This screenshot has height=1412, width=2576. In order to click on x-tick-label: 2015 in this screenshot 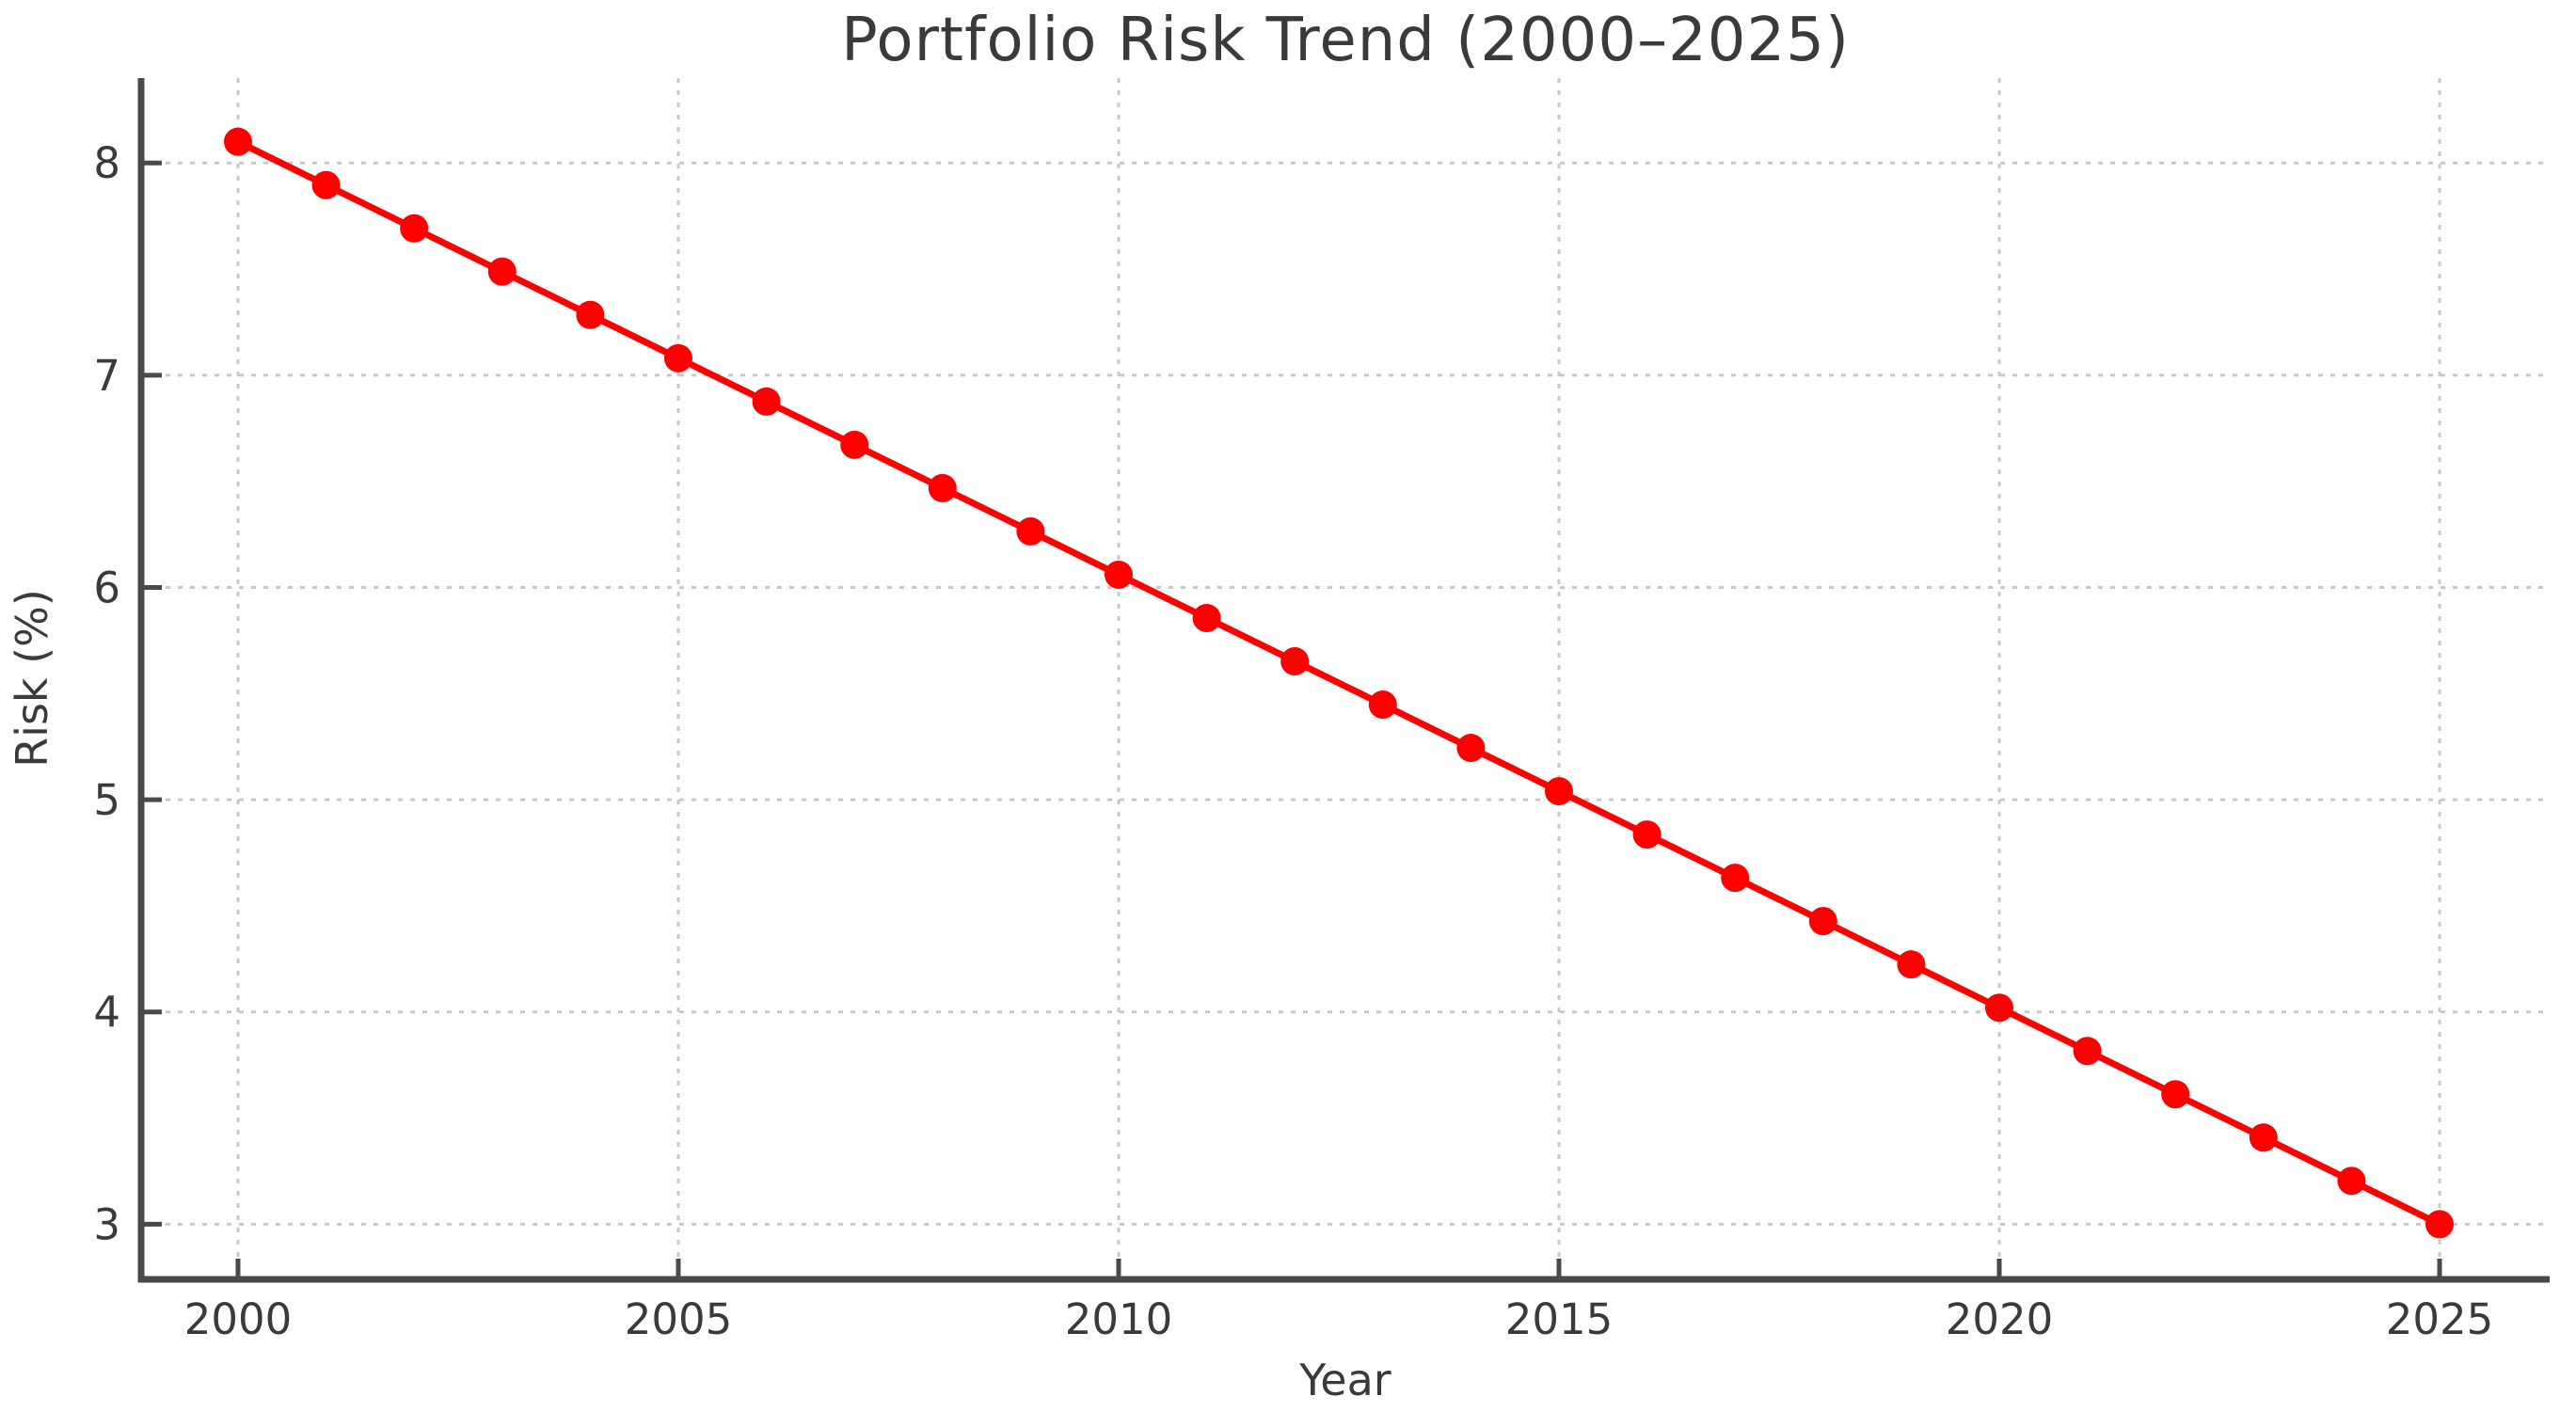, I will do `click(1560, 1319)`.